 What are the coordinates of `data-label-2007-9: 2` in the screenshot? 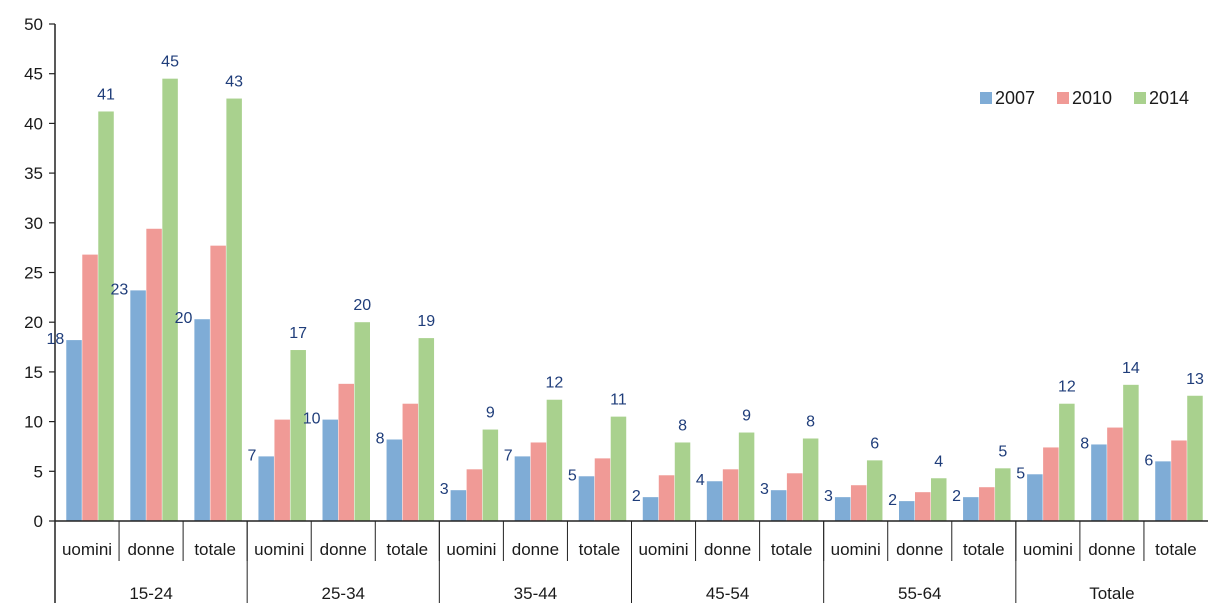 It's located at (636, 496).